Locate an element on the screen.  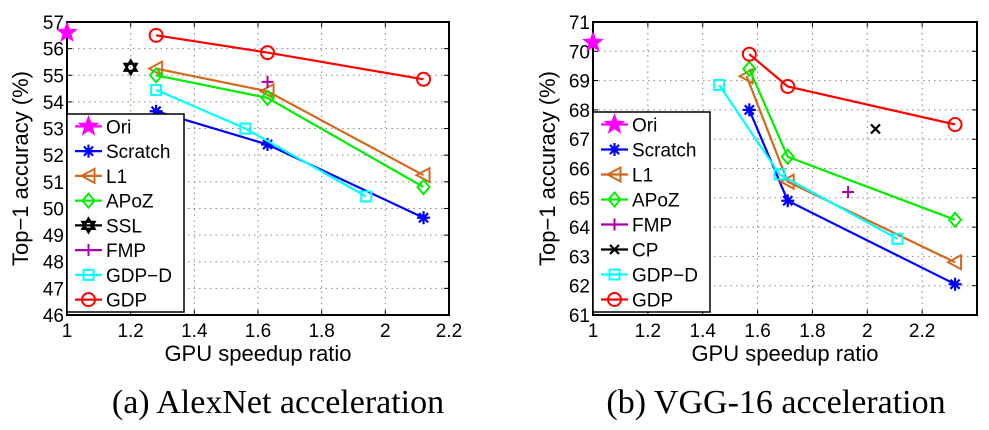
y-tick-label: 64 is located at coordinates (580, 228).